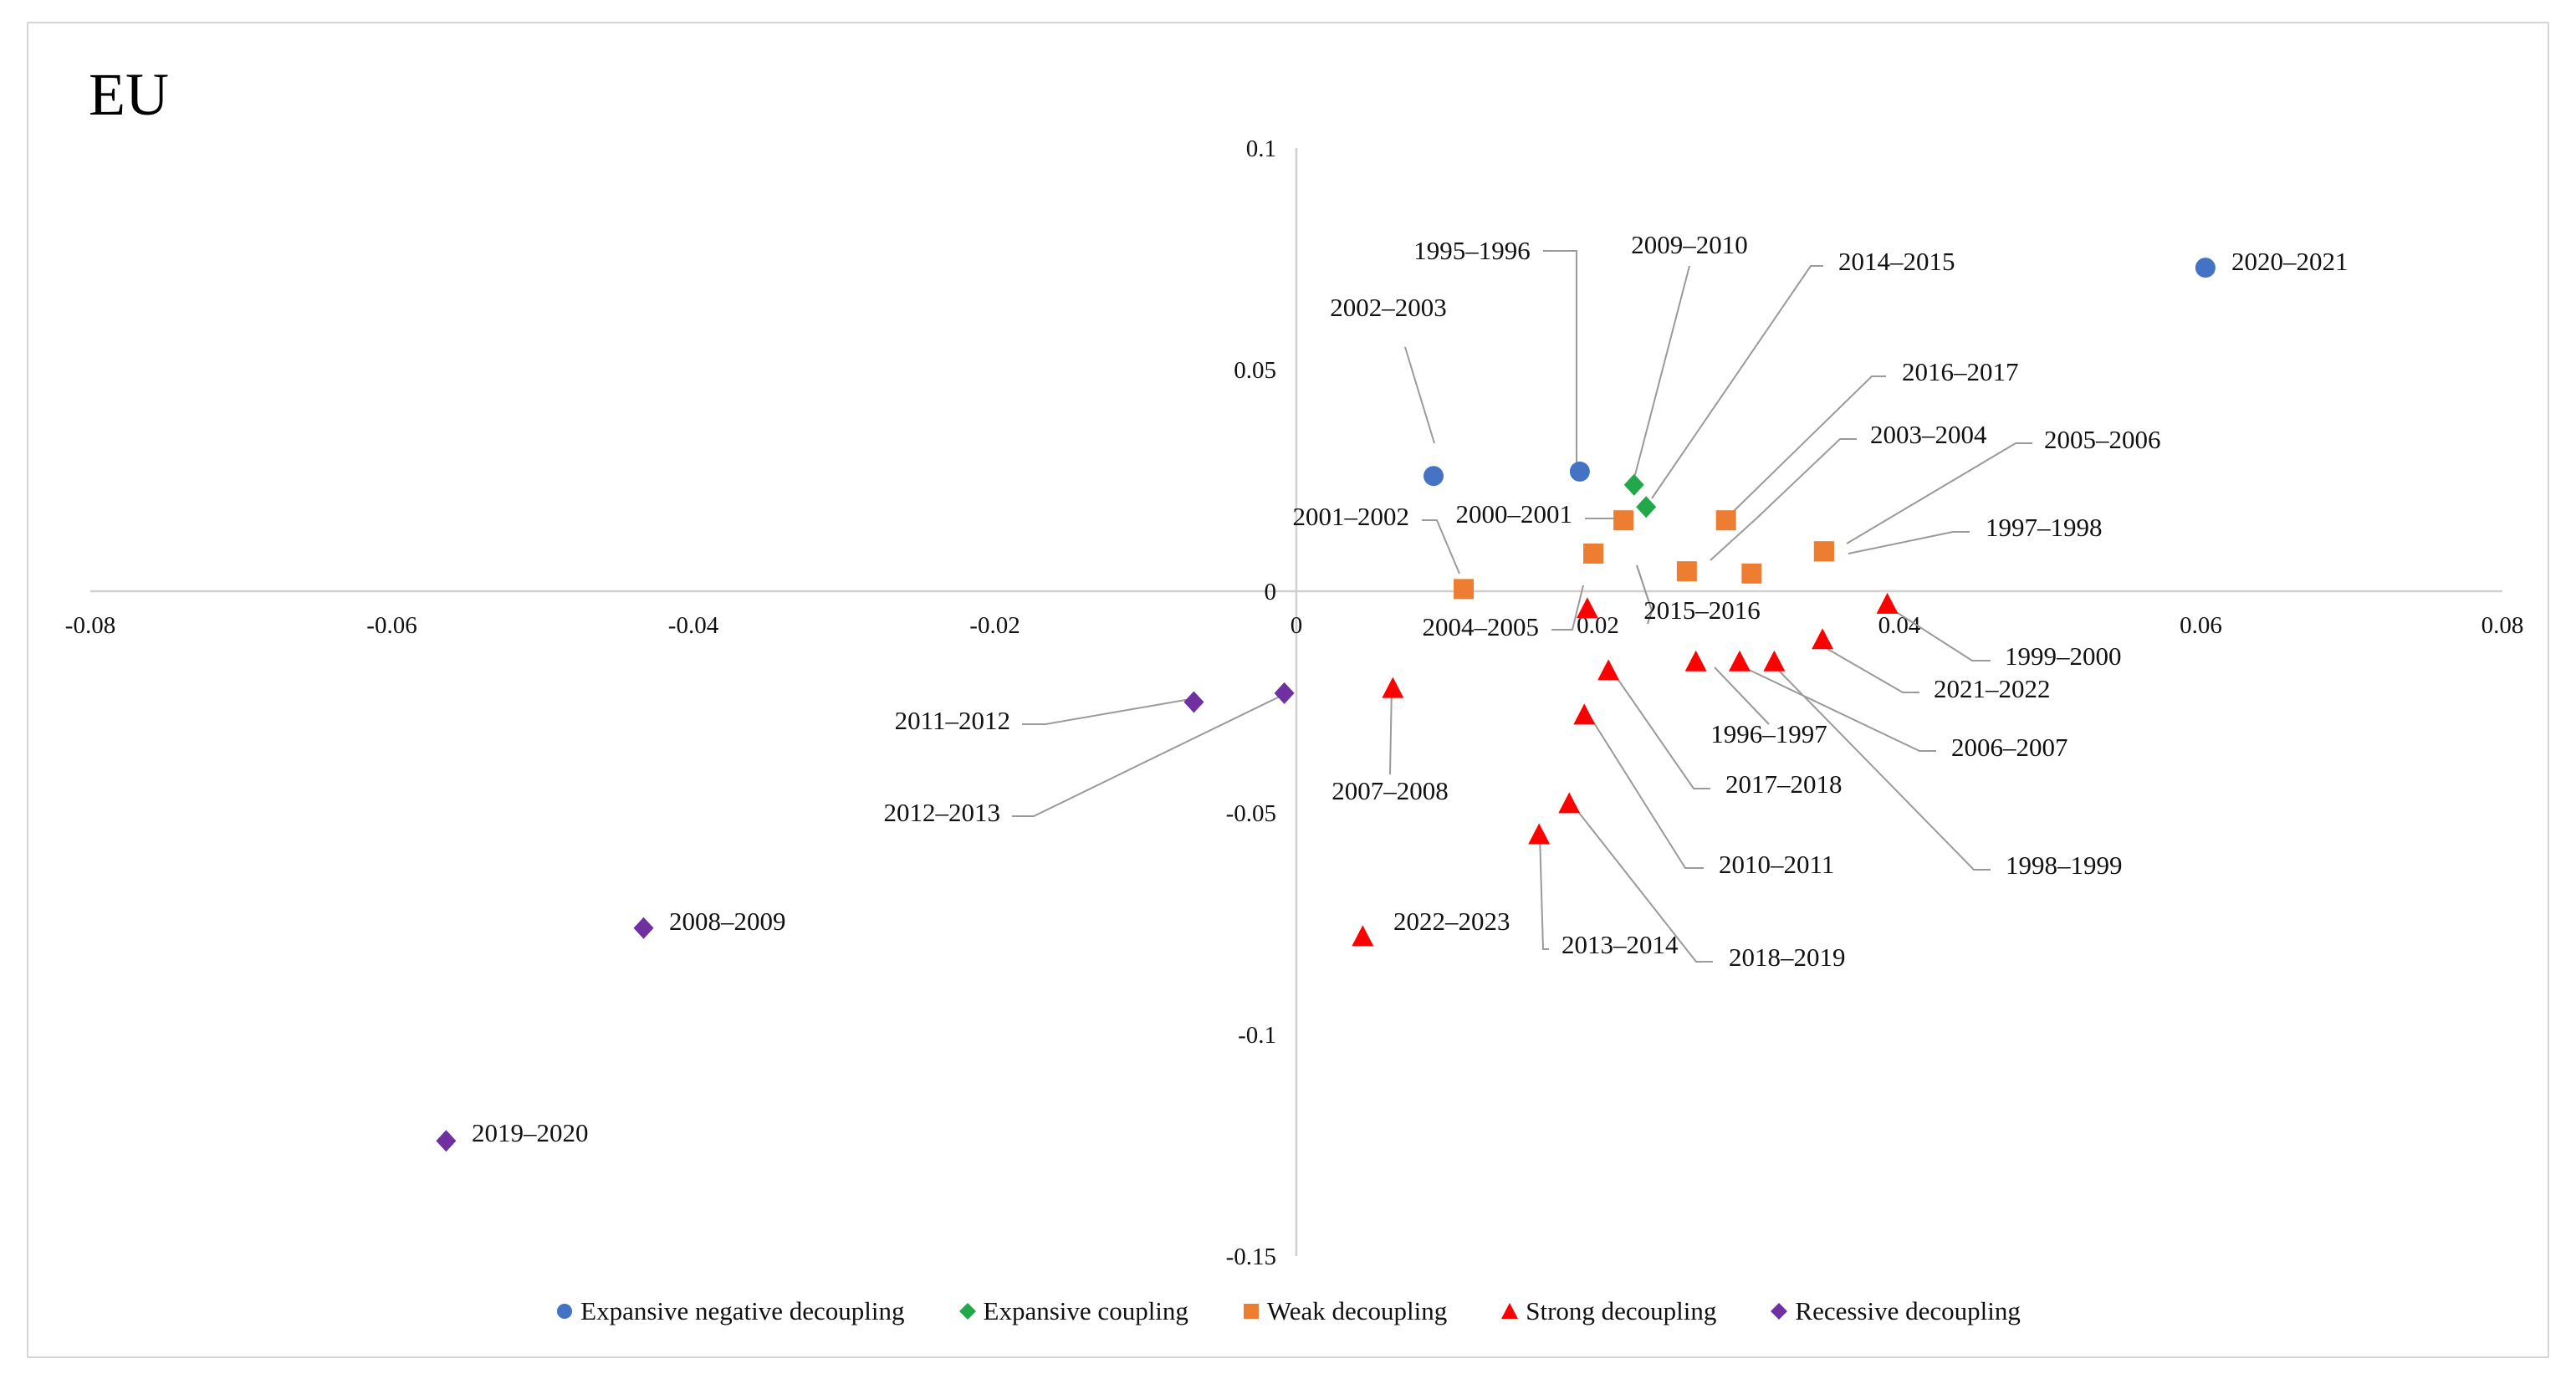 This screenshot has width=2576, height=1379. What do you see at coordinates (1388, 307) in the screenshot?
I see `point-label: 2002–2003` at bounding box center [1388, 307].